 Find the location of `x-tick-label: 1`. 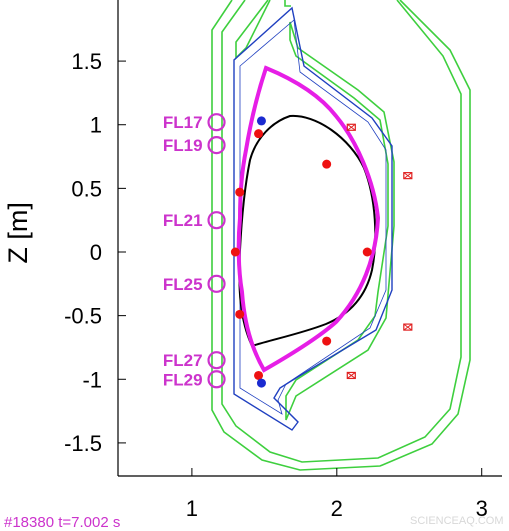

x-tick-label: 1 is located at coordinates (192, 508).